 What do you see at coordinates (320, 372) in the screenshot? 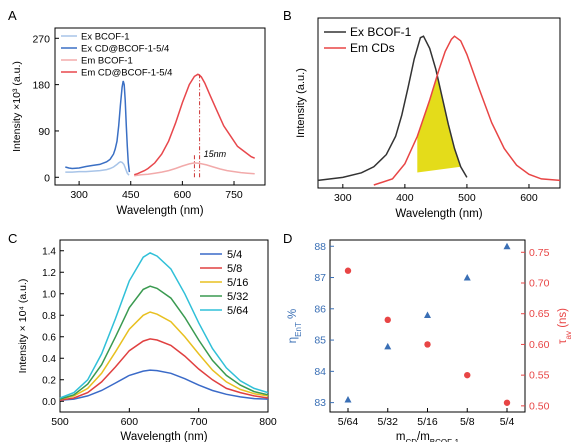
I see `y-tick-label-left: 84` at bounding box center [320, 372].